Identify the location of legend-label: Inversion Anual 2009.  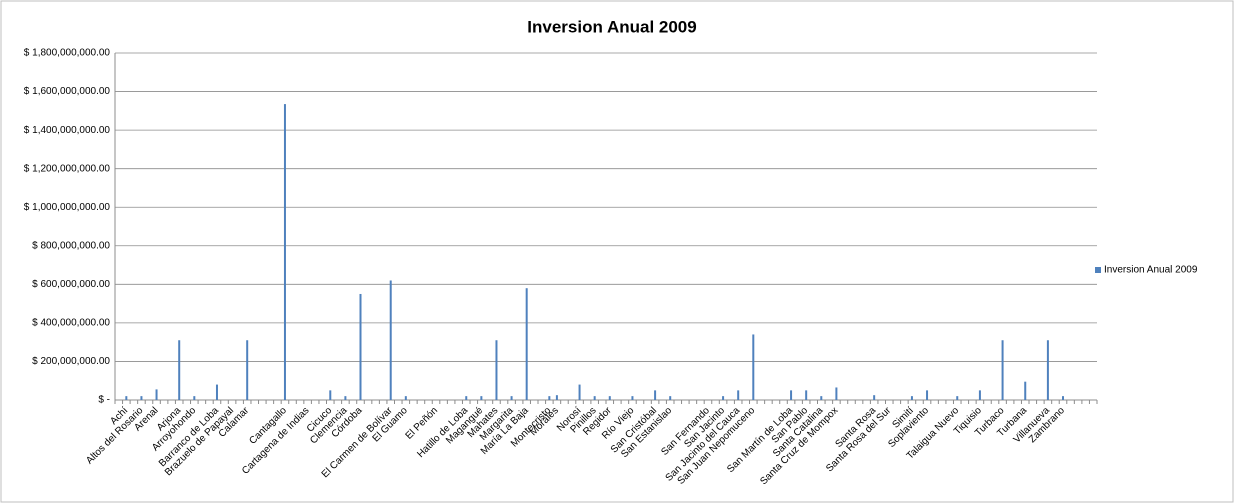
(1151, 270).